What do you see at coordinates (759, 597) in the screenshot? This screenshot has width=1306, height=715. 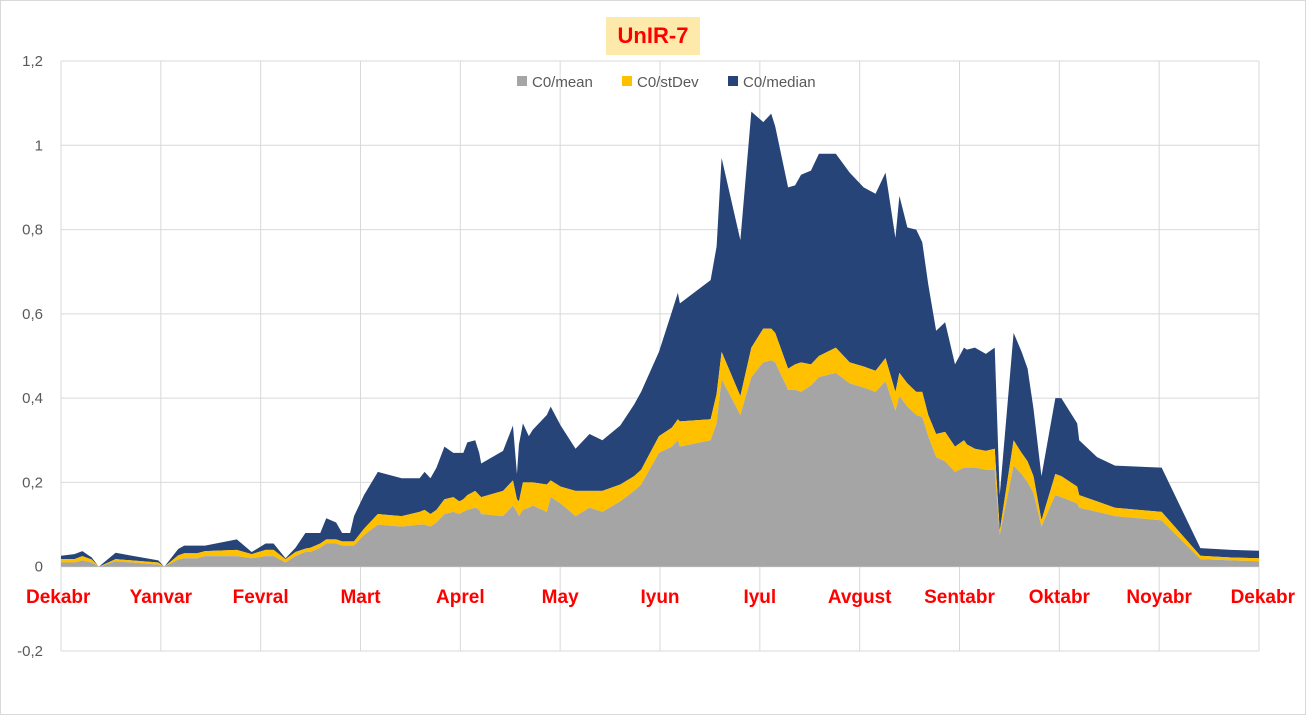 I see `month-label: Iyul` at bounding box center [759, 597].